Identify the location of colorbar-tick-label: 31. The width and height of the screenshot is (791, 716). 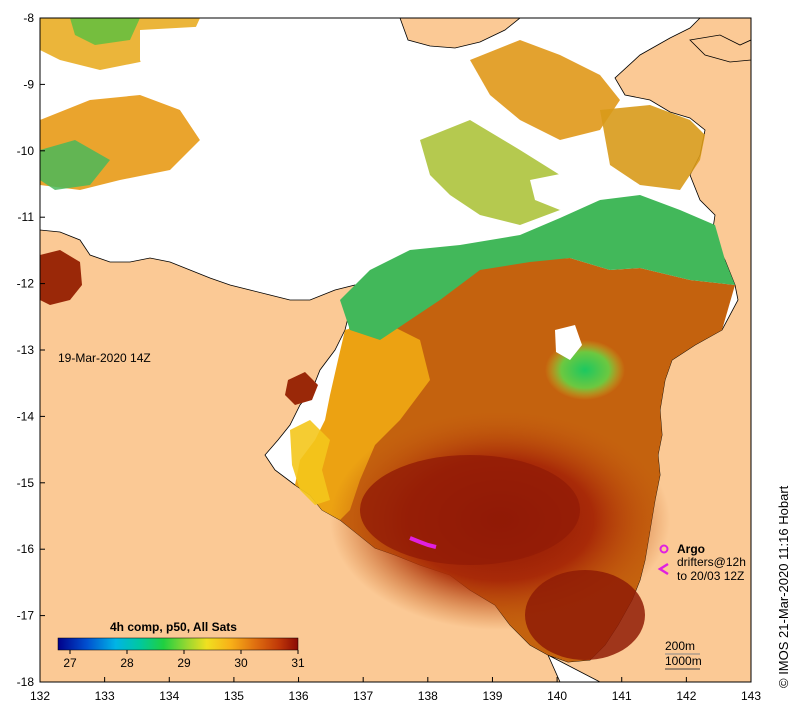
(298, 663).